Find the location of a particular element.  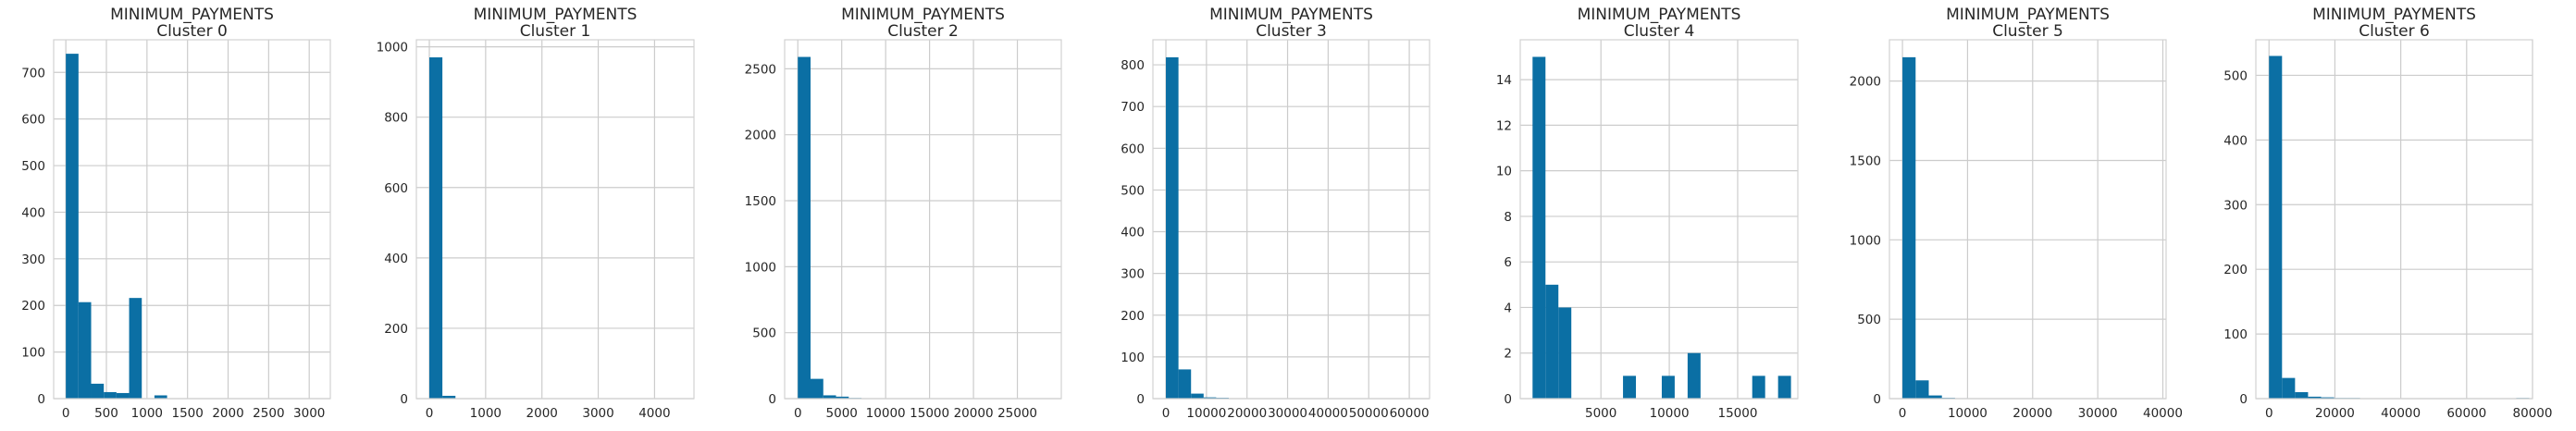

y-tick-label: 1500 is located at coordinates (761, 202).